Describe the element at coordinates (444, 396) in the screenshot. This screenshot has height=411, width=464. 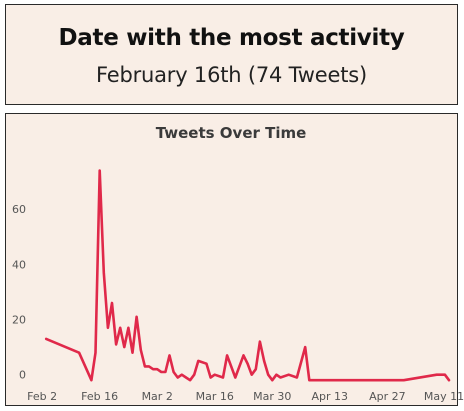
I see `x-tick-label: May 11` at that location.